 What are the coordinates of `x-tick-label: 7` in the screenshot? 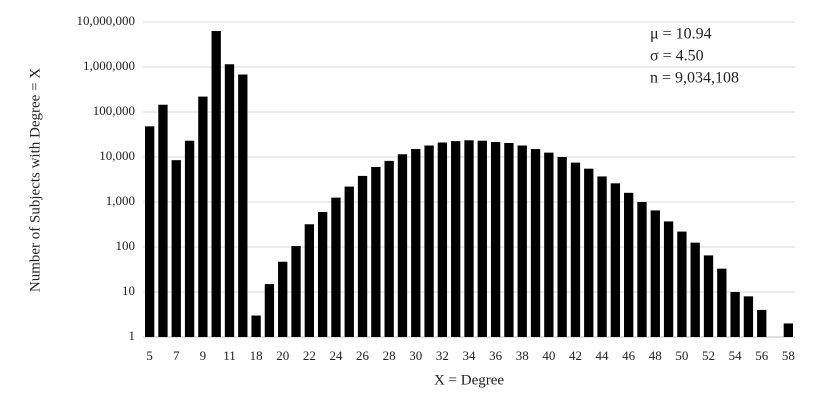 It's located at (176, 355).